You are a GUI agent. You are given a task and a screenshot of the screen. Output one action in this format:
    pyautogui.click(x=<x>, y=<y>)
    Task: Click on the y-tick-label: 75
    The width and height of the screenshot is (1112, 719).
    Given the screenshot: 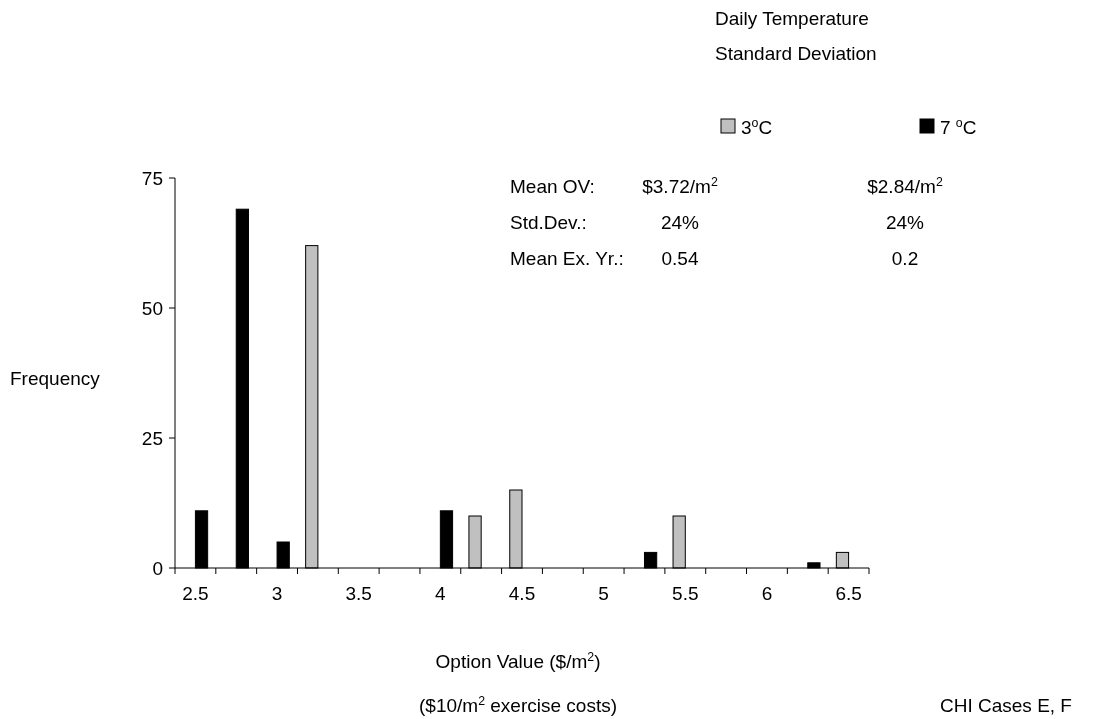 What is the action you would take?
    pyautogui.click(x=152, y=178)
    